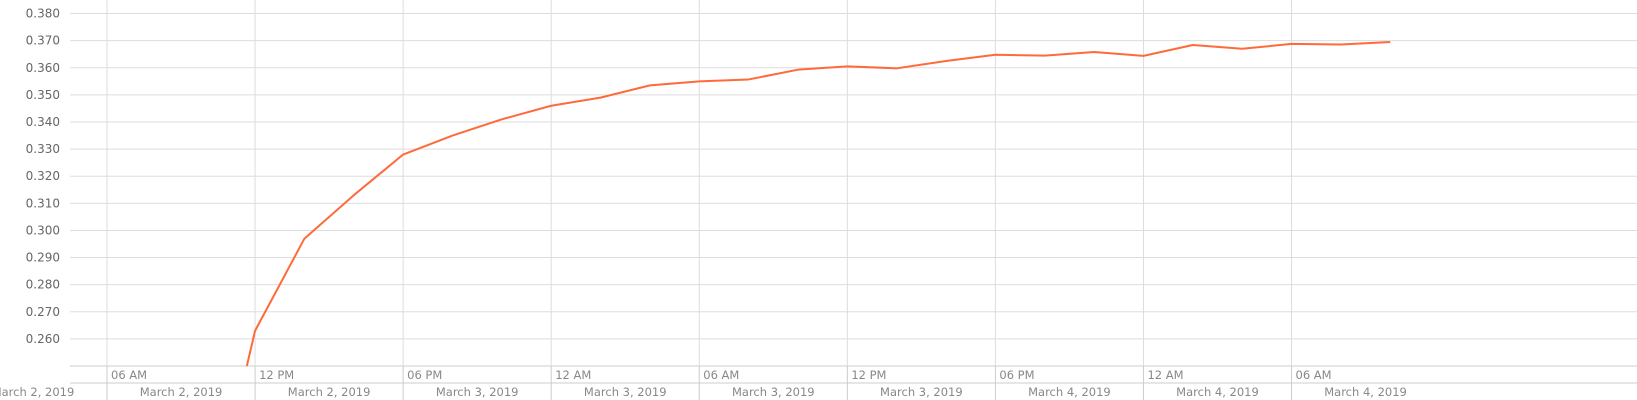  Describe the element at coordinates (43, 68) in the screenshot. I see `y-tick-label: 0.360` at that location.